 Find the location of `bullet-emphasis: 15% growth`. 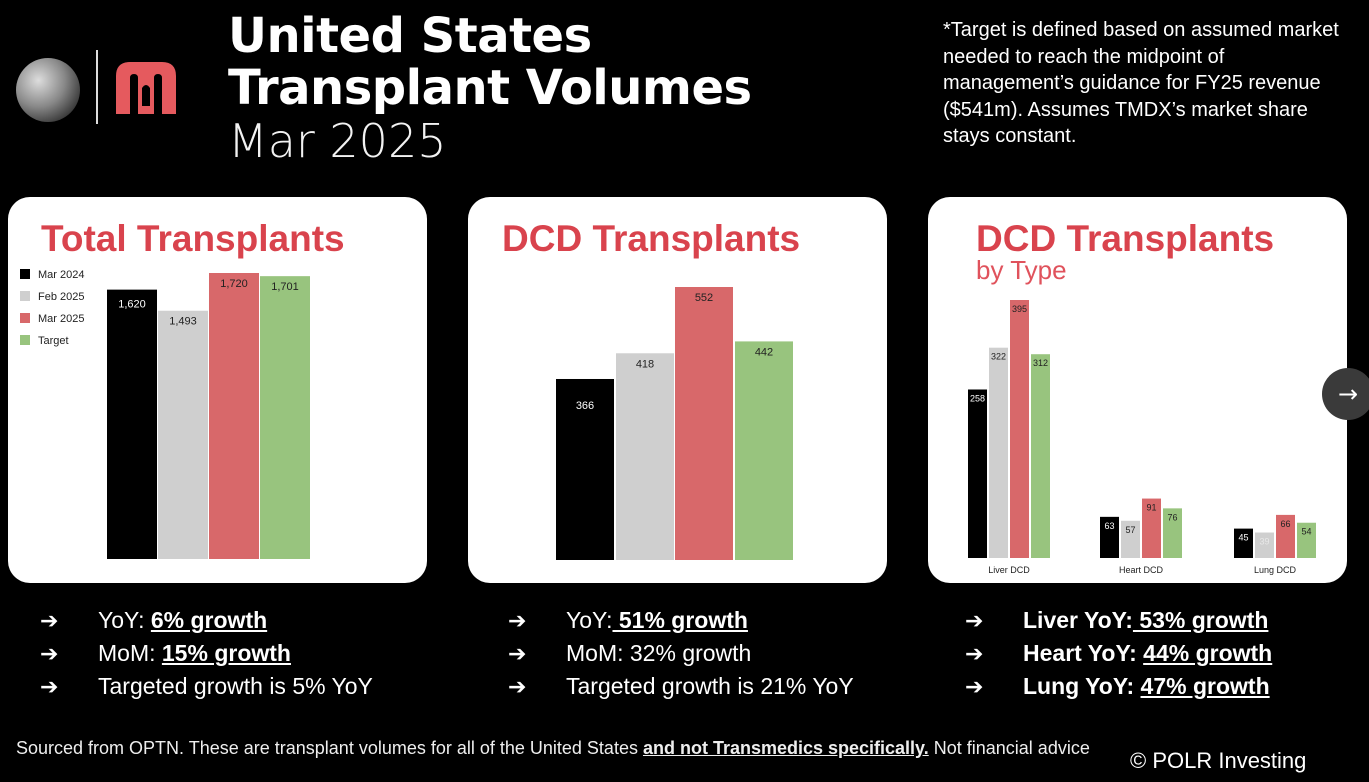

bullet-emphasis: 15% growth is located at coordinates (226, 653).